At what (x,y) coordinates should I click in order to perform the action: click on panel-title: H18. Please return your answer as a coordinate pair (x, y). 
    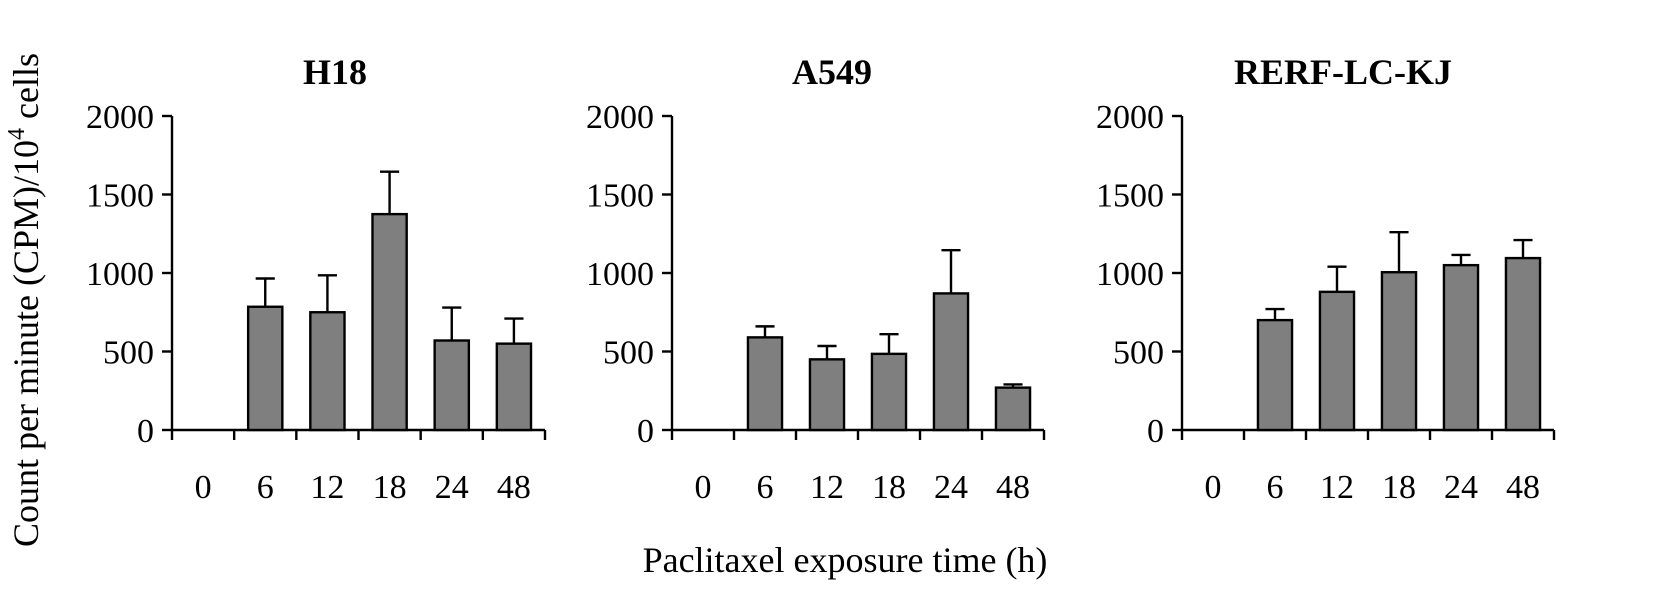
    Looking at the image, I should click on (335, 72).